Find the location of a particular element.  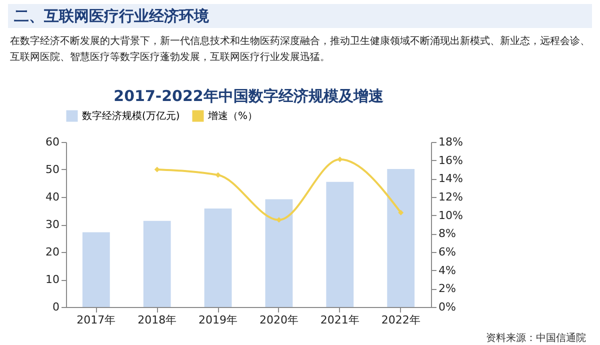

y2-tick-label: 14% is located at coordinates (450, 179).